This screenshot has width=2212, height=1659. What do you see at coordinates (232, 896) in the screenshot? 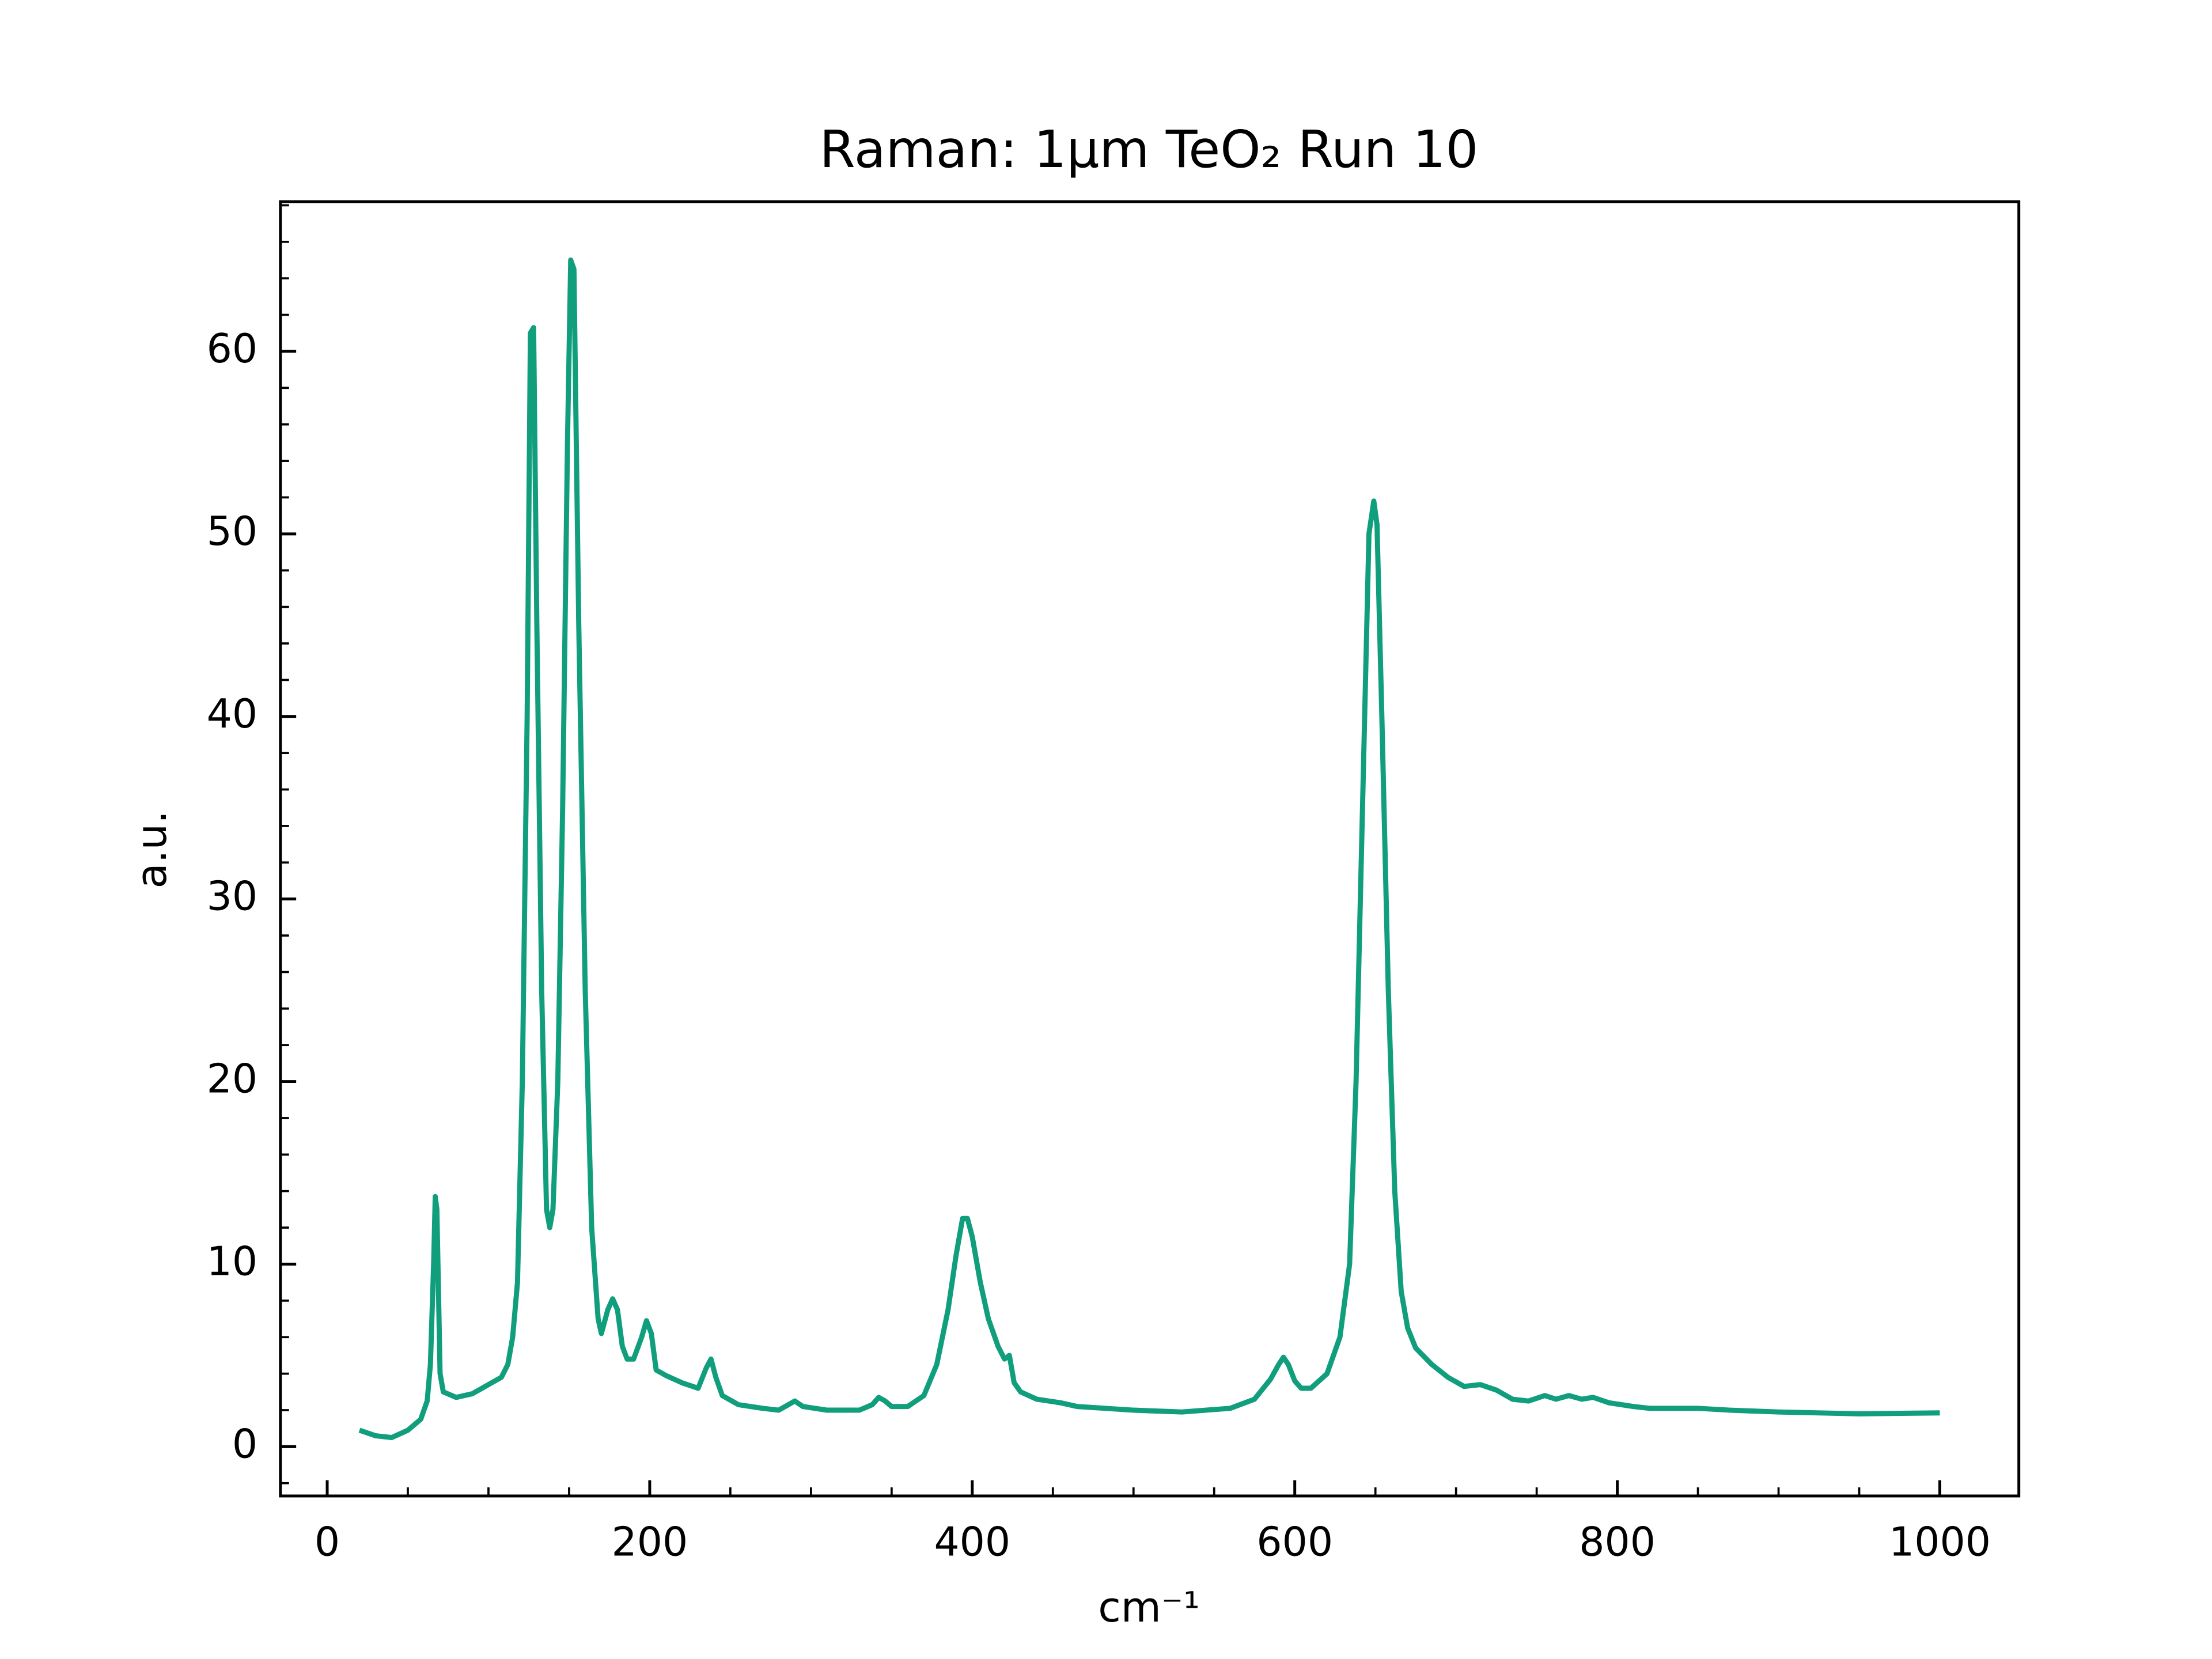
I see `y-tick-label: 30` at bounding box center [232, 896].